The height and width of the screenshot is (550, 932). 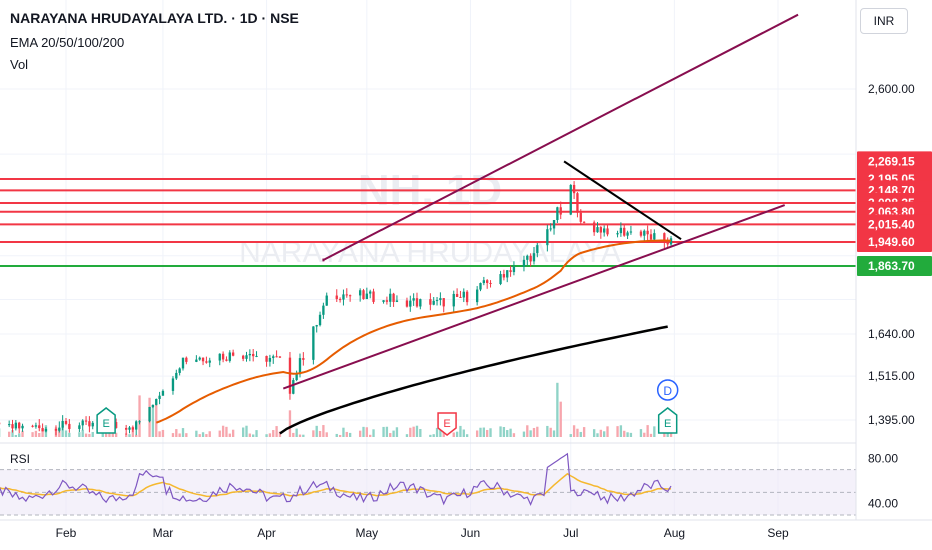 I want to click on time-tick-label: Sep, so click(x=778, y=533).